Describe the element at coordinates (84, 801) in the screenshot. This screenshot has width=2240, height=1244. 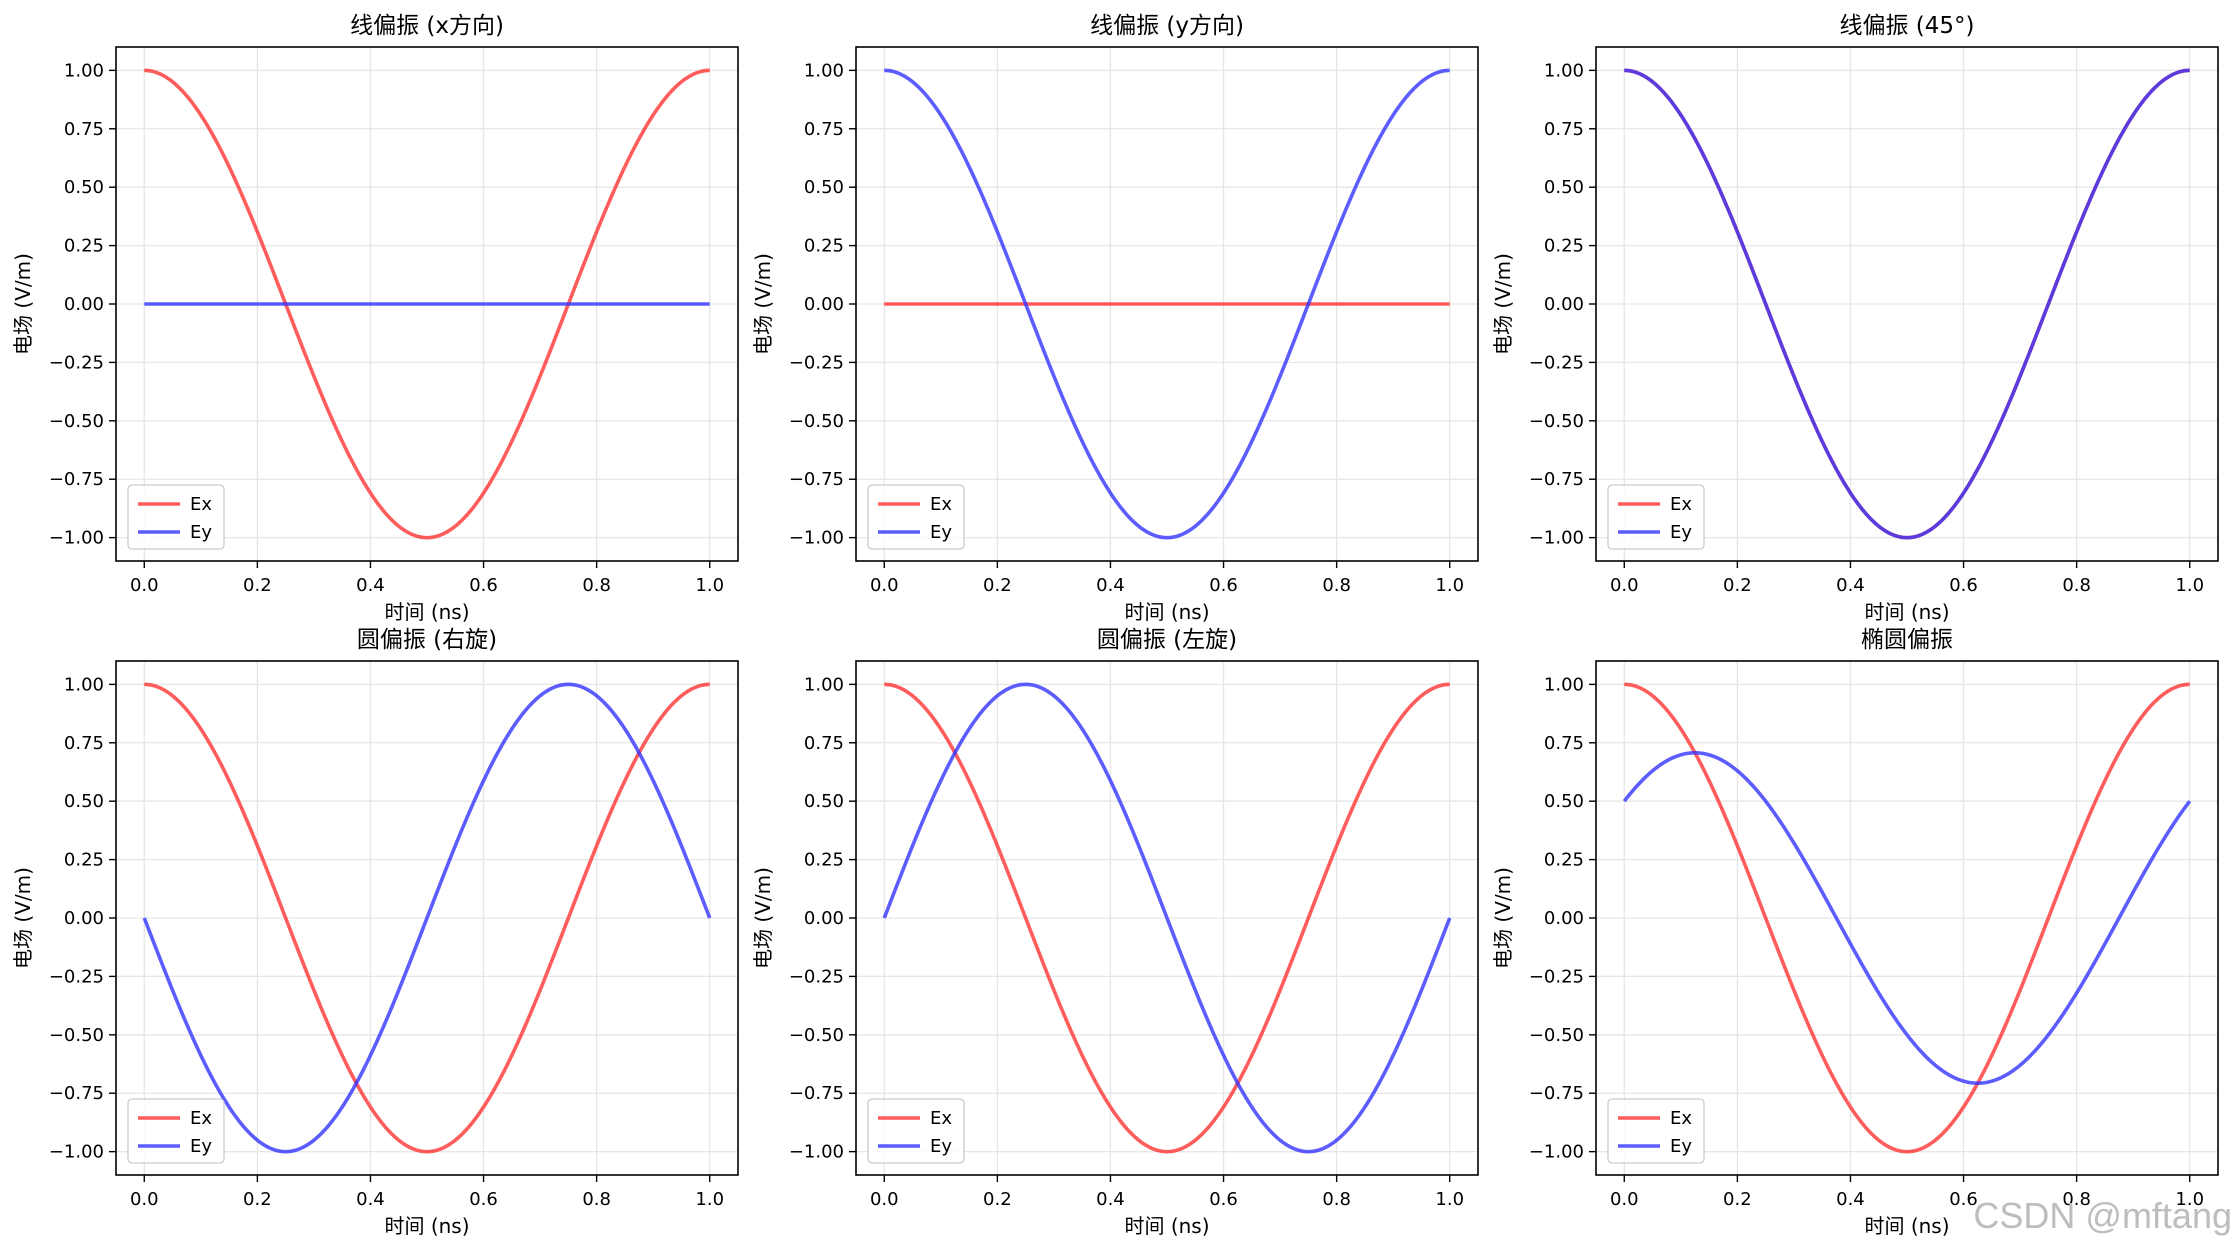
I see `y-tick-label: 0.50` at that location.